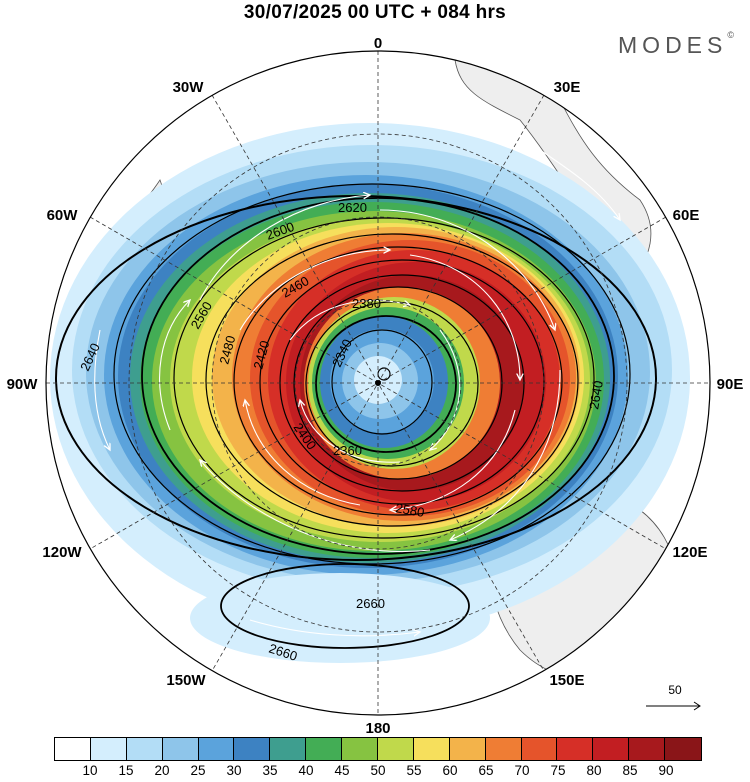 The width and height of the screenshot is (750, 782). Describe the element at coordinates (261, 355) in the screenshot. I see `contour-label: 2420` at that location.